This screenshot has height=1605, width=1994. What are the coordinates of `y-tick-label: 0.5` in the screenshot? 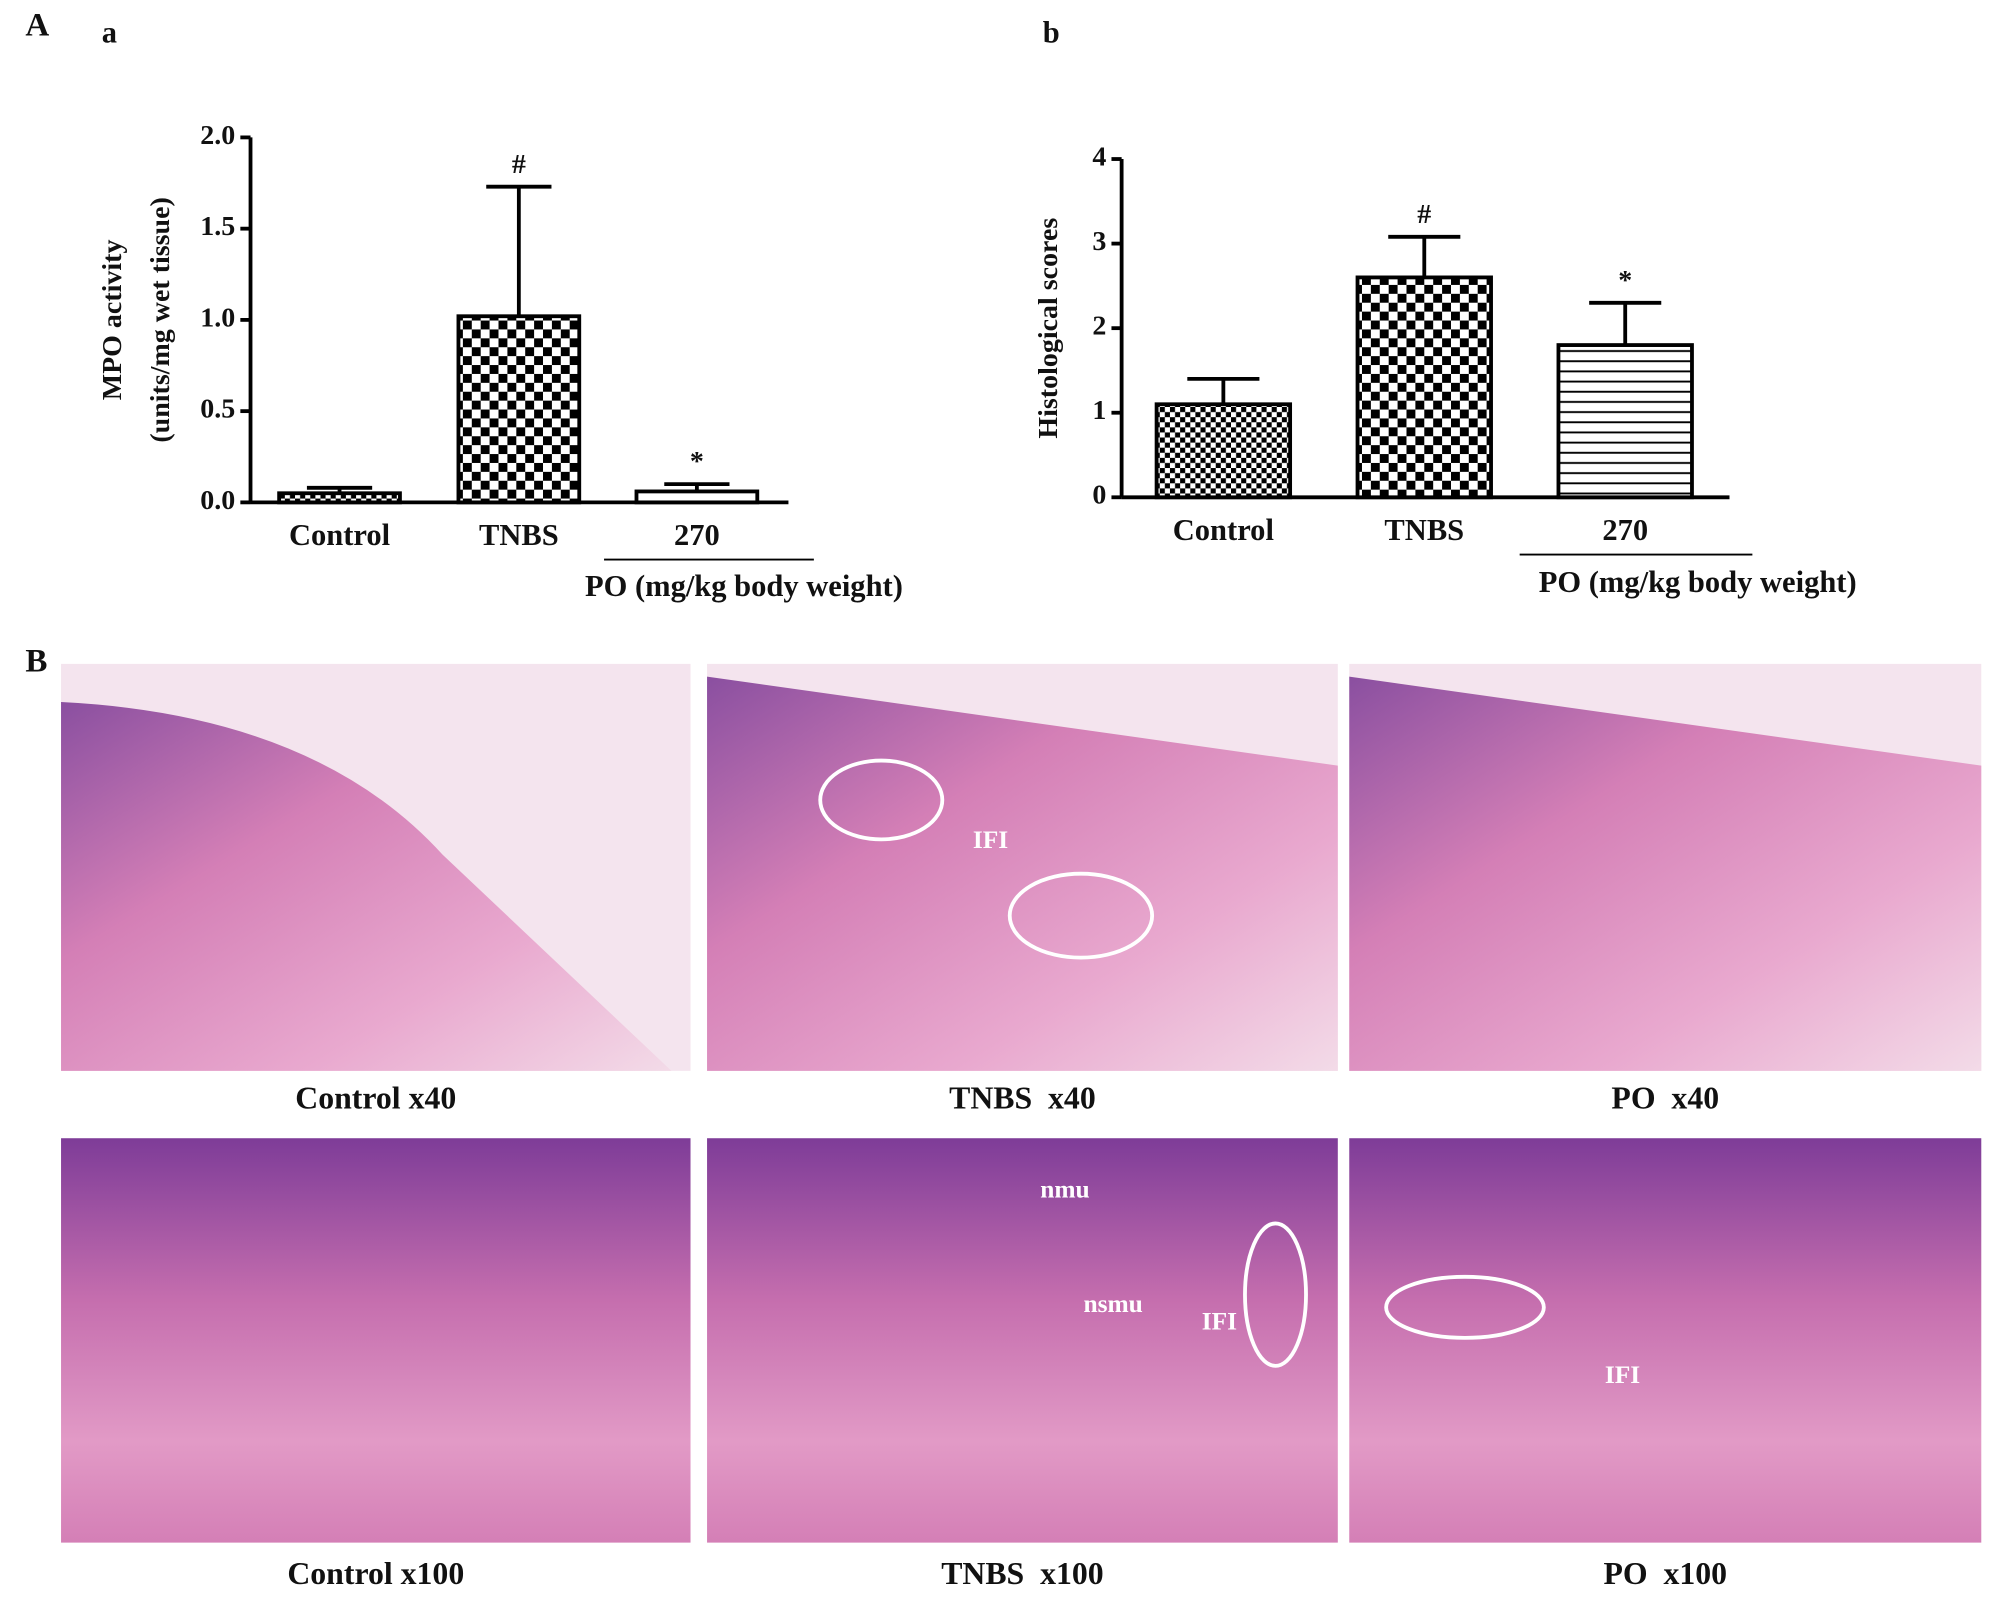 It's located at (217, 409).